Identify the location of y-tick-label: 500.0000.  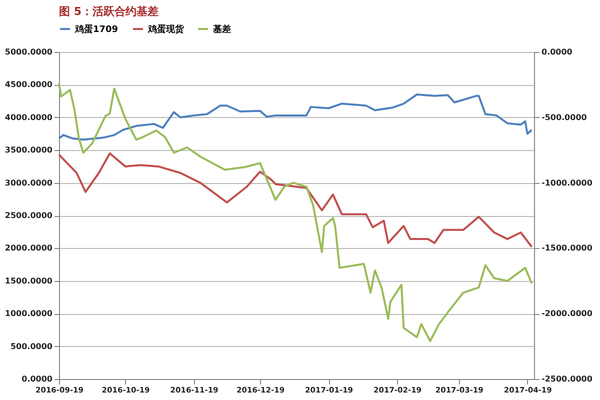
(31, 346).